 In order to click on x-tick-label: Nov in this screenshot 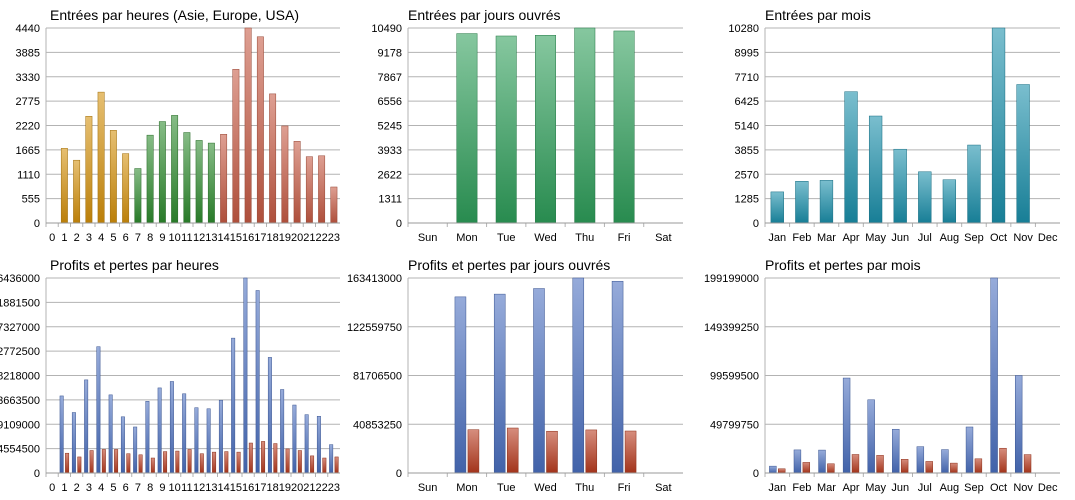, I will do `click(1023, 238)`.